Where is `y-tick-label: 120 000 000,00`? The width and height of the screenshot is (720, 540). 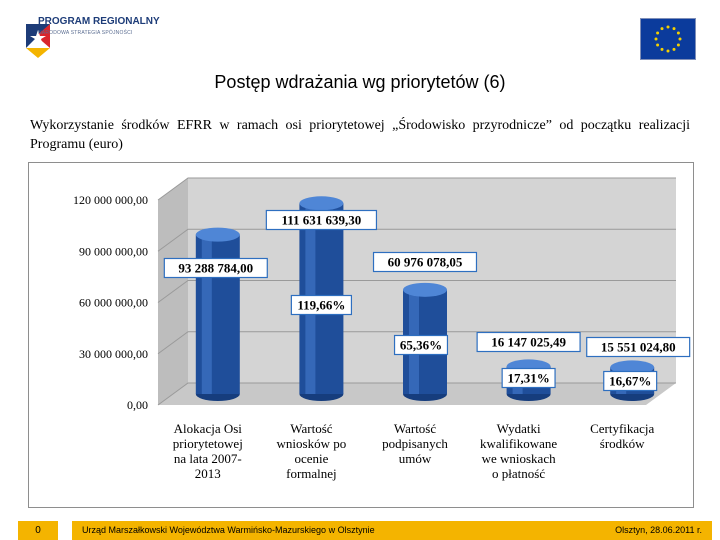 y-tick-label: 120 000 000,00 is located at coordinates (110, 200).